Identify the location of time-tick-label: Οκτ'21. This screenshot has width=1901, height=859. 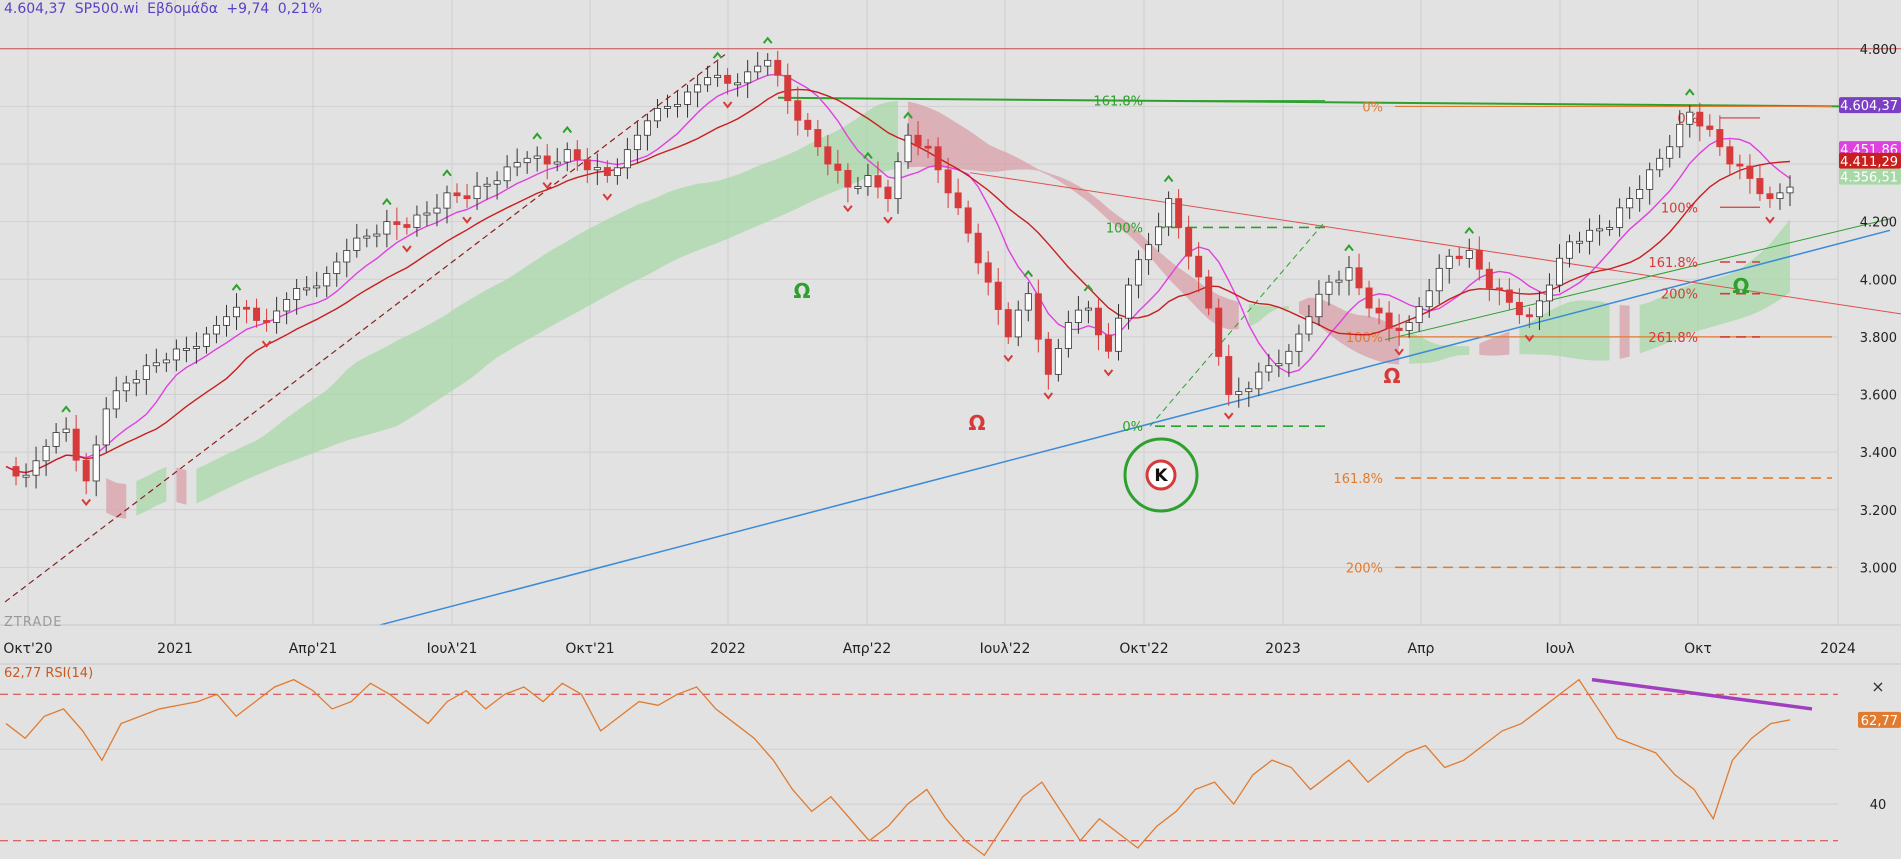
(589, 649).